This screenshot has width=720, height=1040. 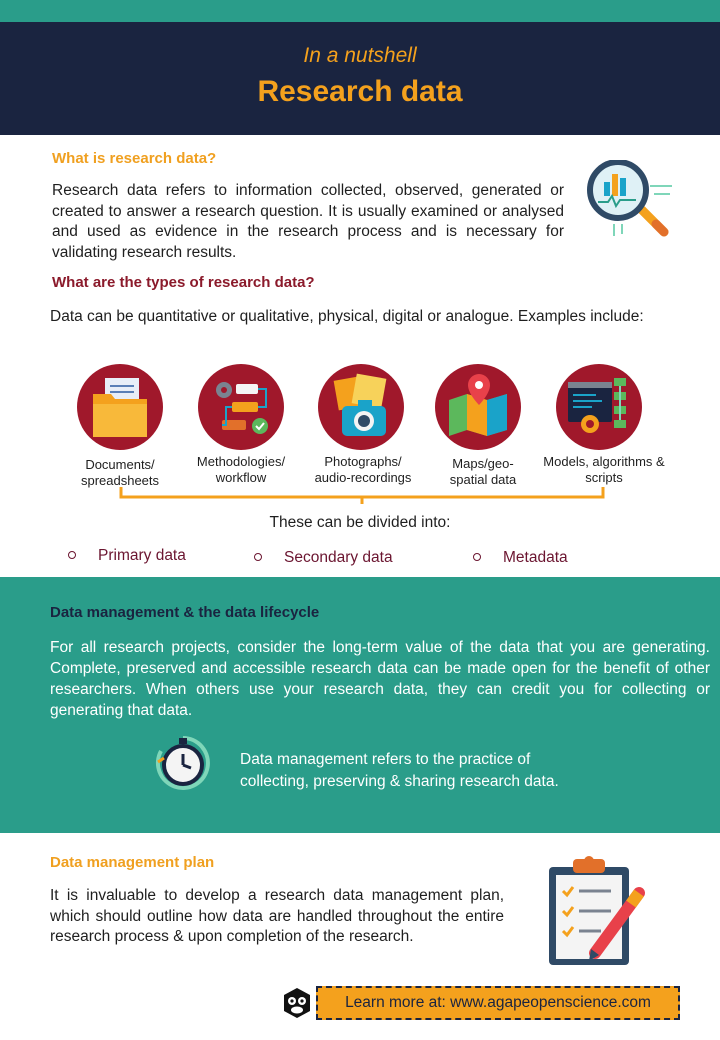 What do you see at coordinates (362, 495) in the screenshot?
I see `types-bracket` at bounding box center [362, 495].